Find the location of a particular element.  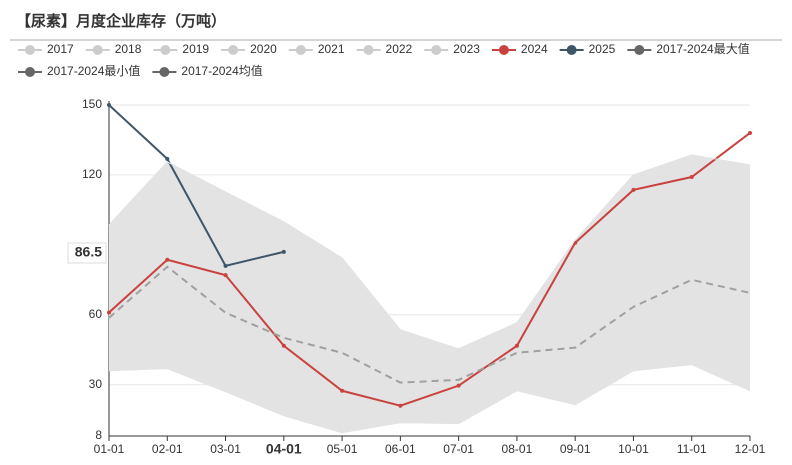

legend-label: 2018 is located at coordinates (128, 49).